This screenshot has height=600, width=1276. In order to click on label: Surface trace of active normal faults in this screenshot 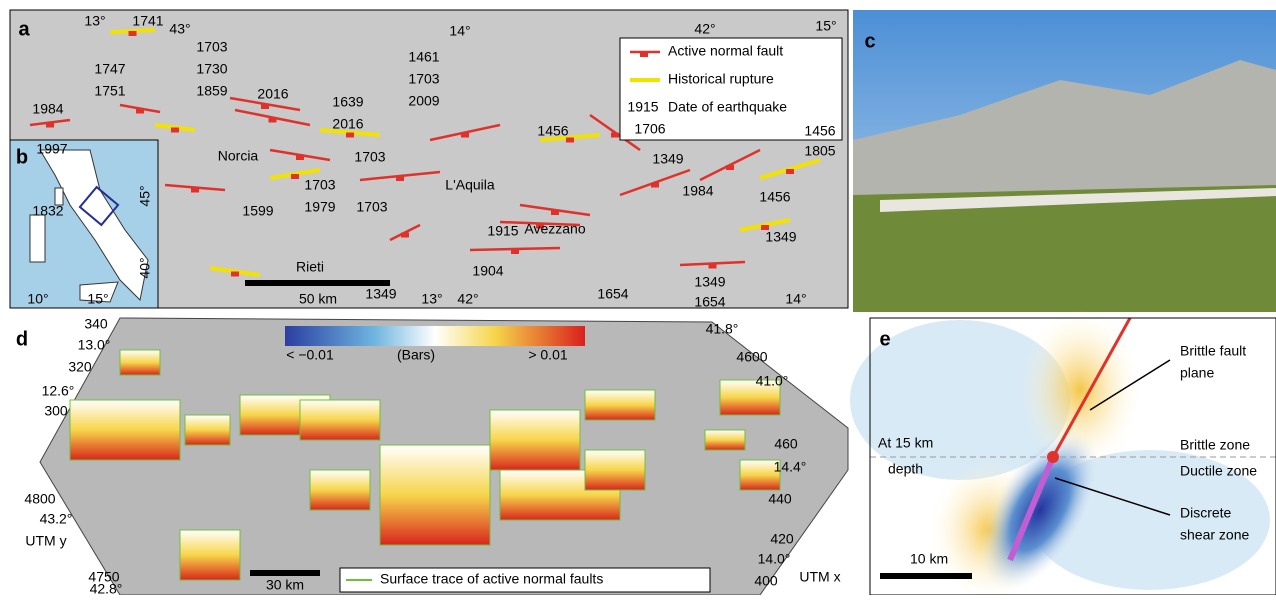, I will do `click(491, 579)`.